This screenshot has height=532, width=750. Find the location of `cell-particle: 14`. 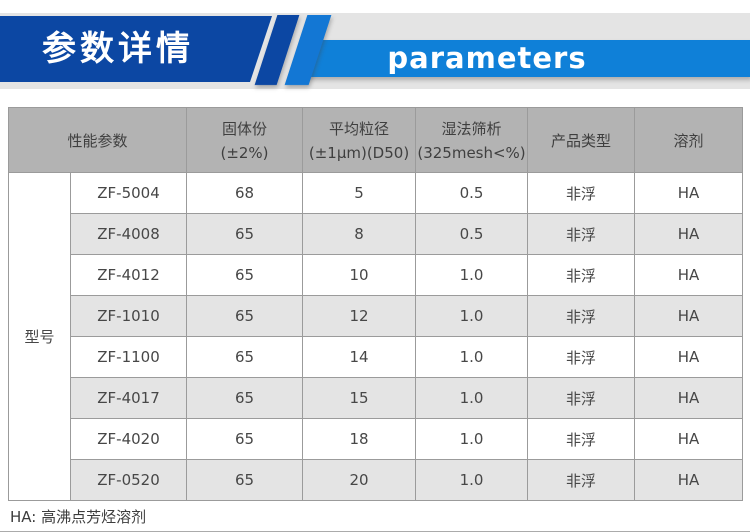

cell-particle: 14 is located at coordinates (359, 357).